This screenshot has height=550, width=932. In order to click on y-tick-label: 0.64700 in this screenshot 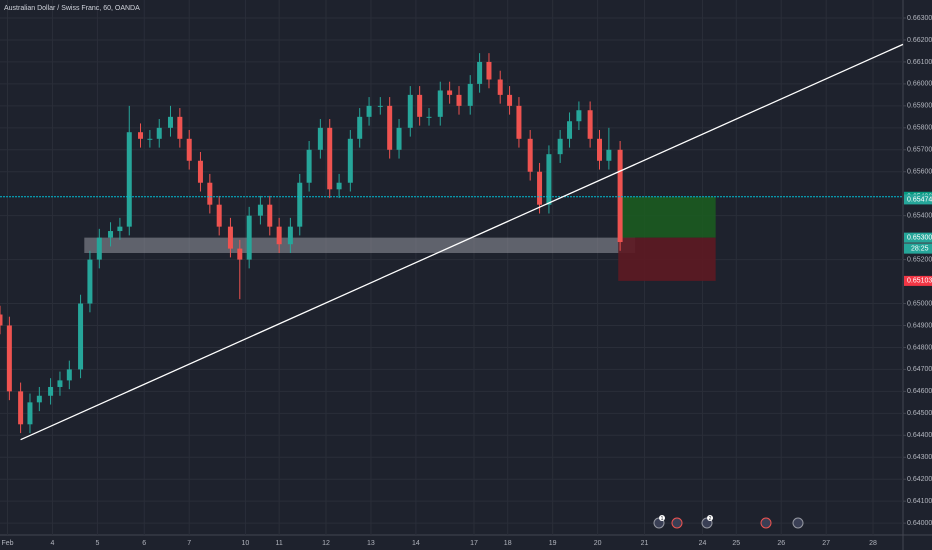, I will do `click(919, 369)`.